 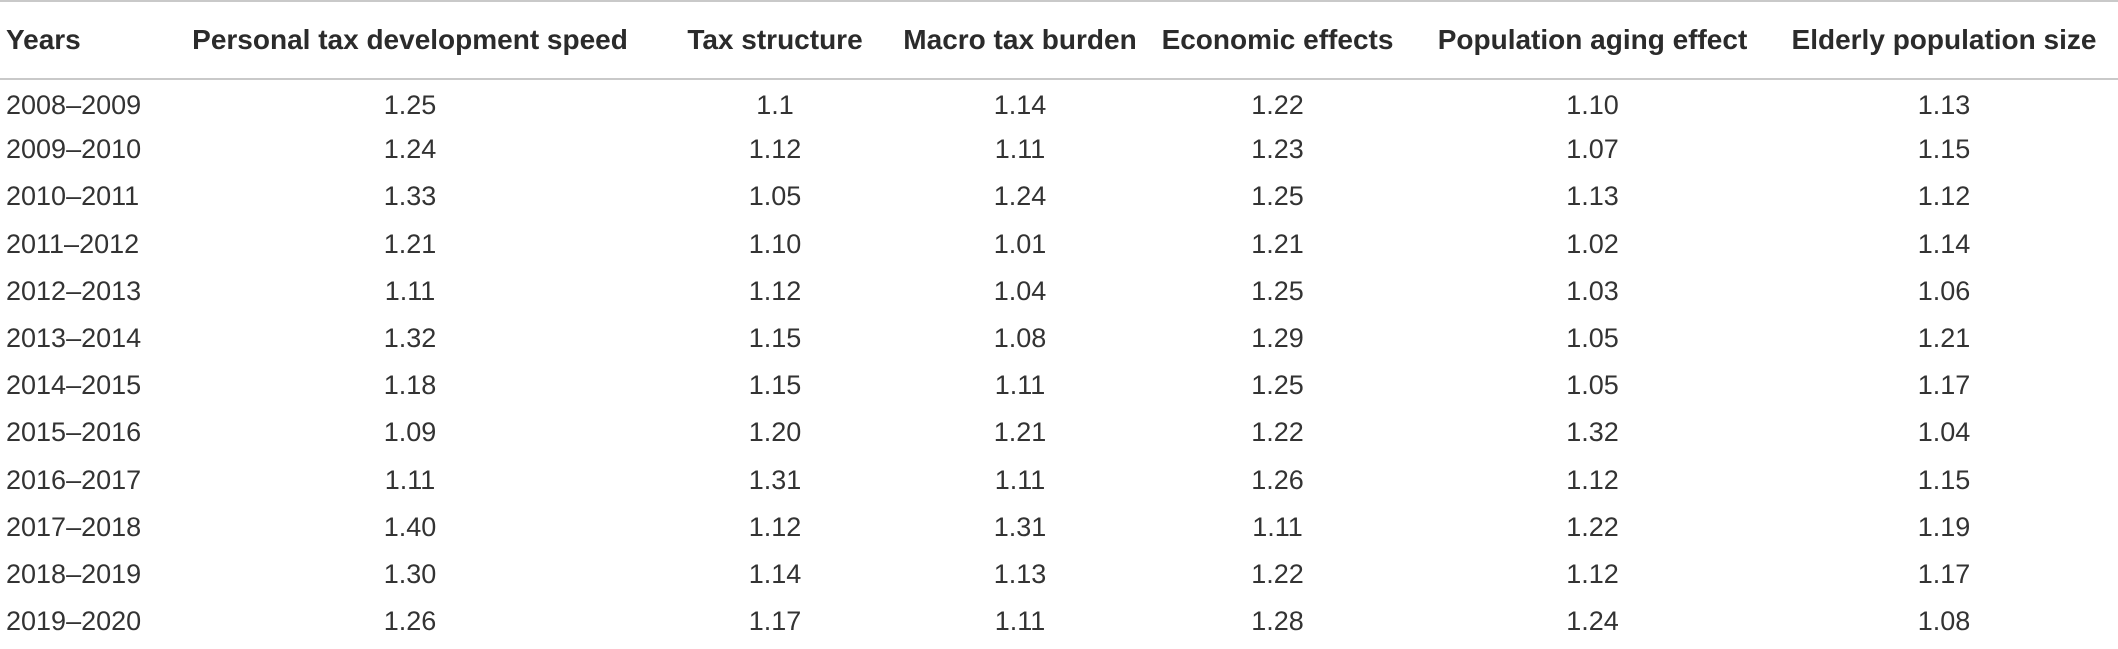 What do you see at coordinates (1592, 621) in the screenshot?
I see `cell-population-aging-effect: 1.24` at bounding box center [1592, 621].